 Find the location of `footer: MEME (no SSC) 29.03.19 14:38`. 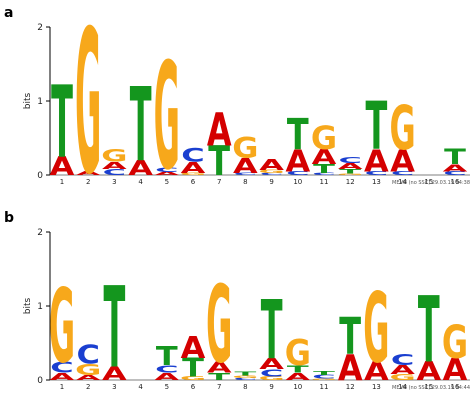

footer: MEME (no SSC) 29.03.19 14:38 is located at coordinates (431, 183).